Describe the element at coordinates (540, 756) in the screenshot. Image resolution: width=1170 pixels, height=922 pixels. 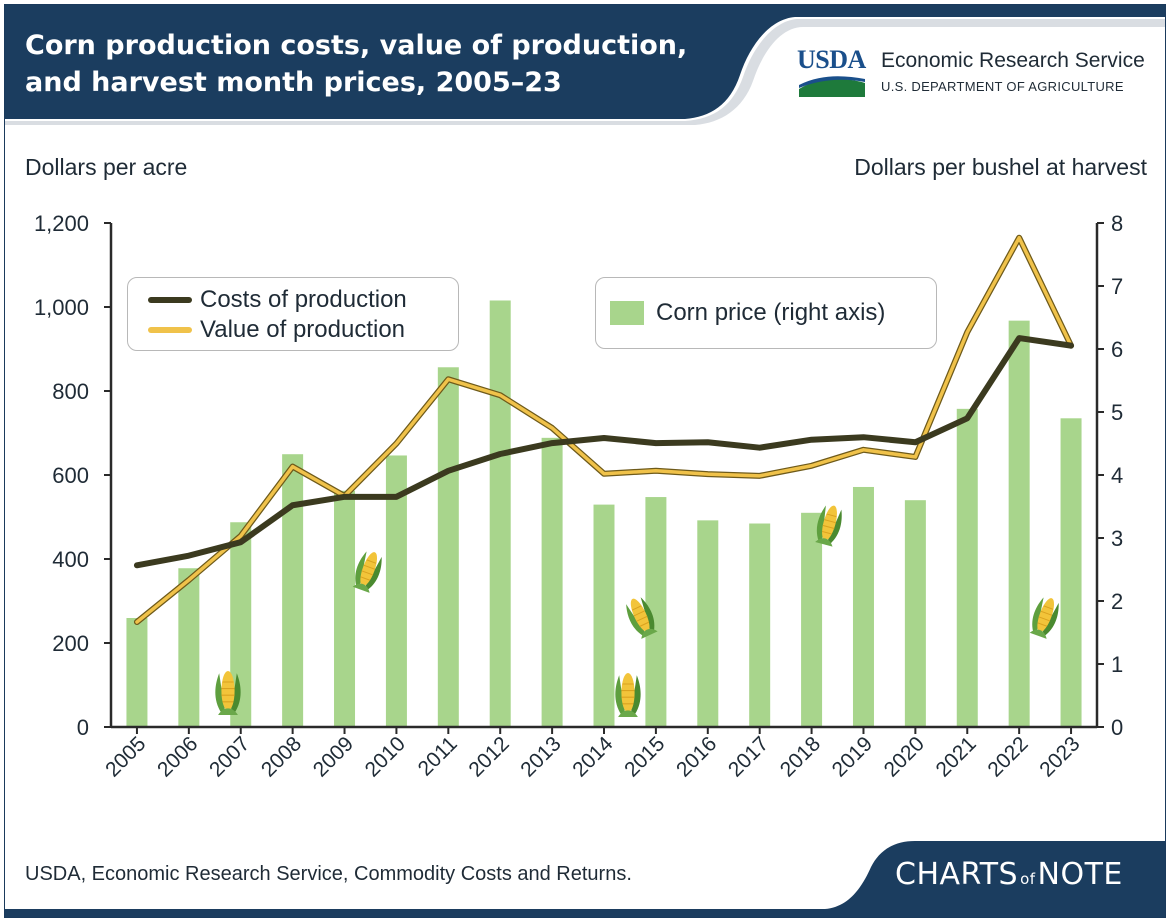
I see `x-tick-label: 2013` at that location.